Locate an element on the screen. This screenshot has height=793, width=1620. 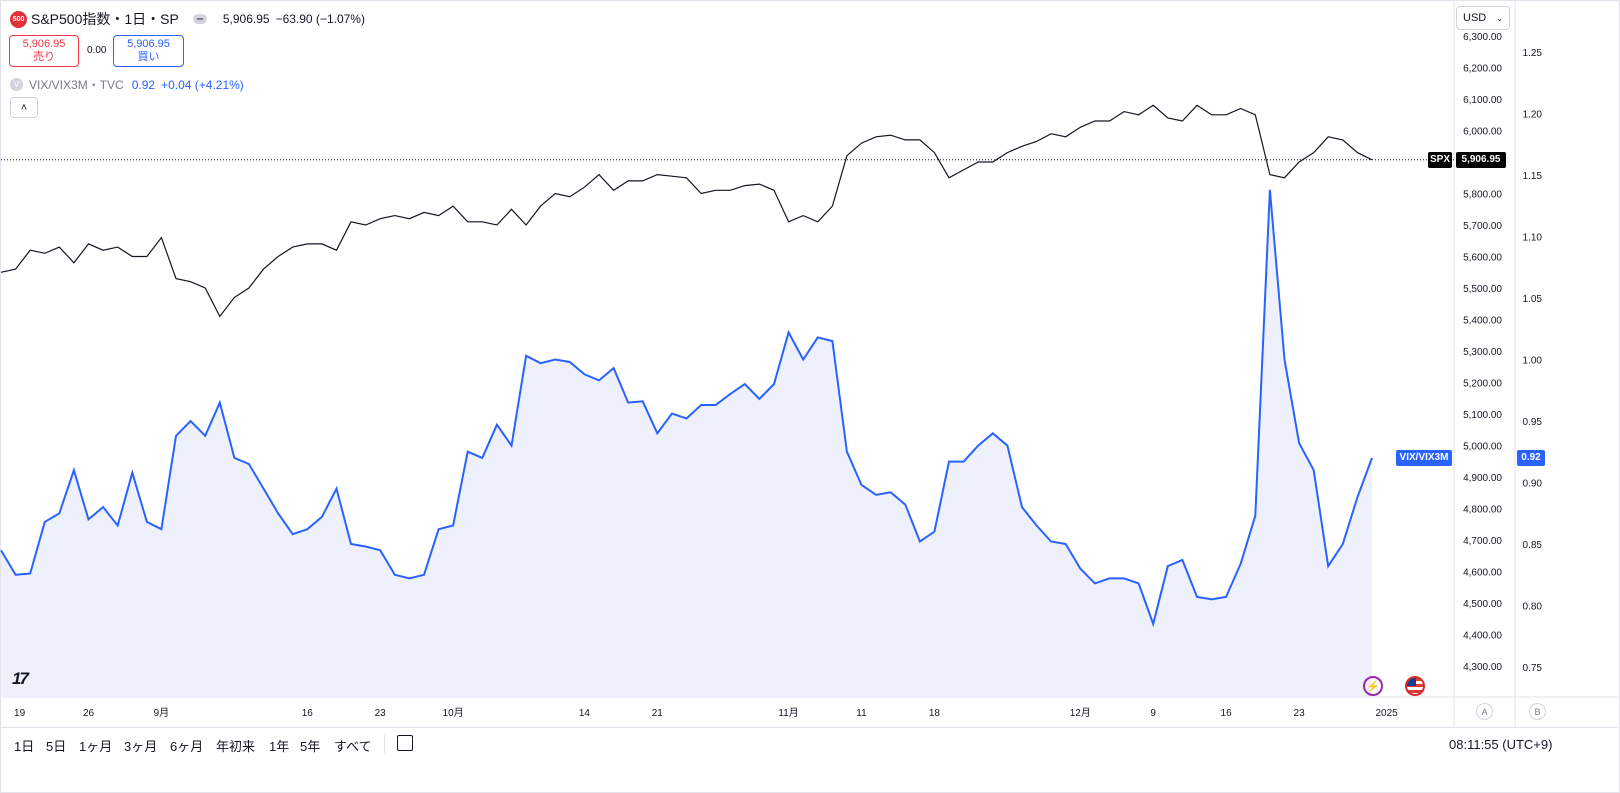
clock: 08:11:55 (UTC+9) is located at coordinates (1501, 744).